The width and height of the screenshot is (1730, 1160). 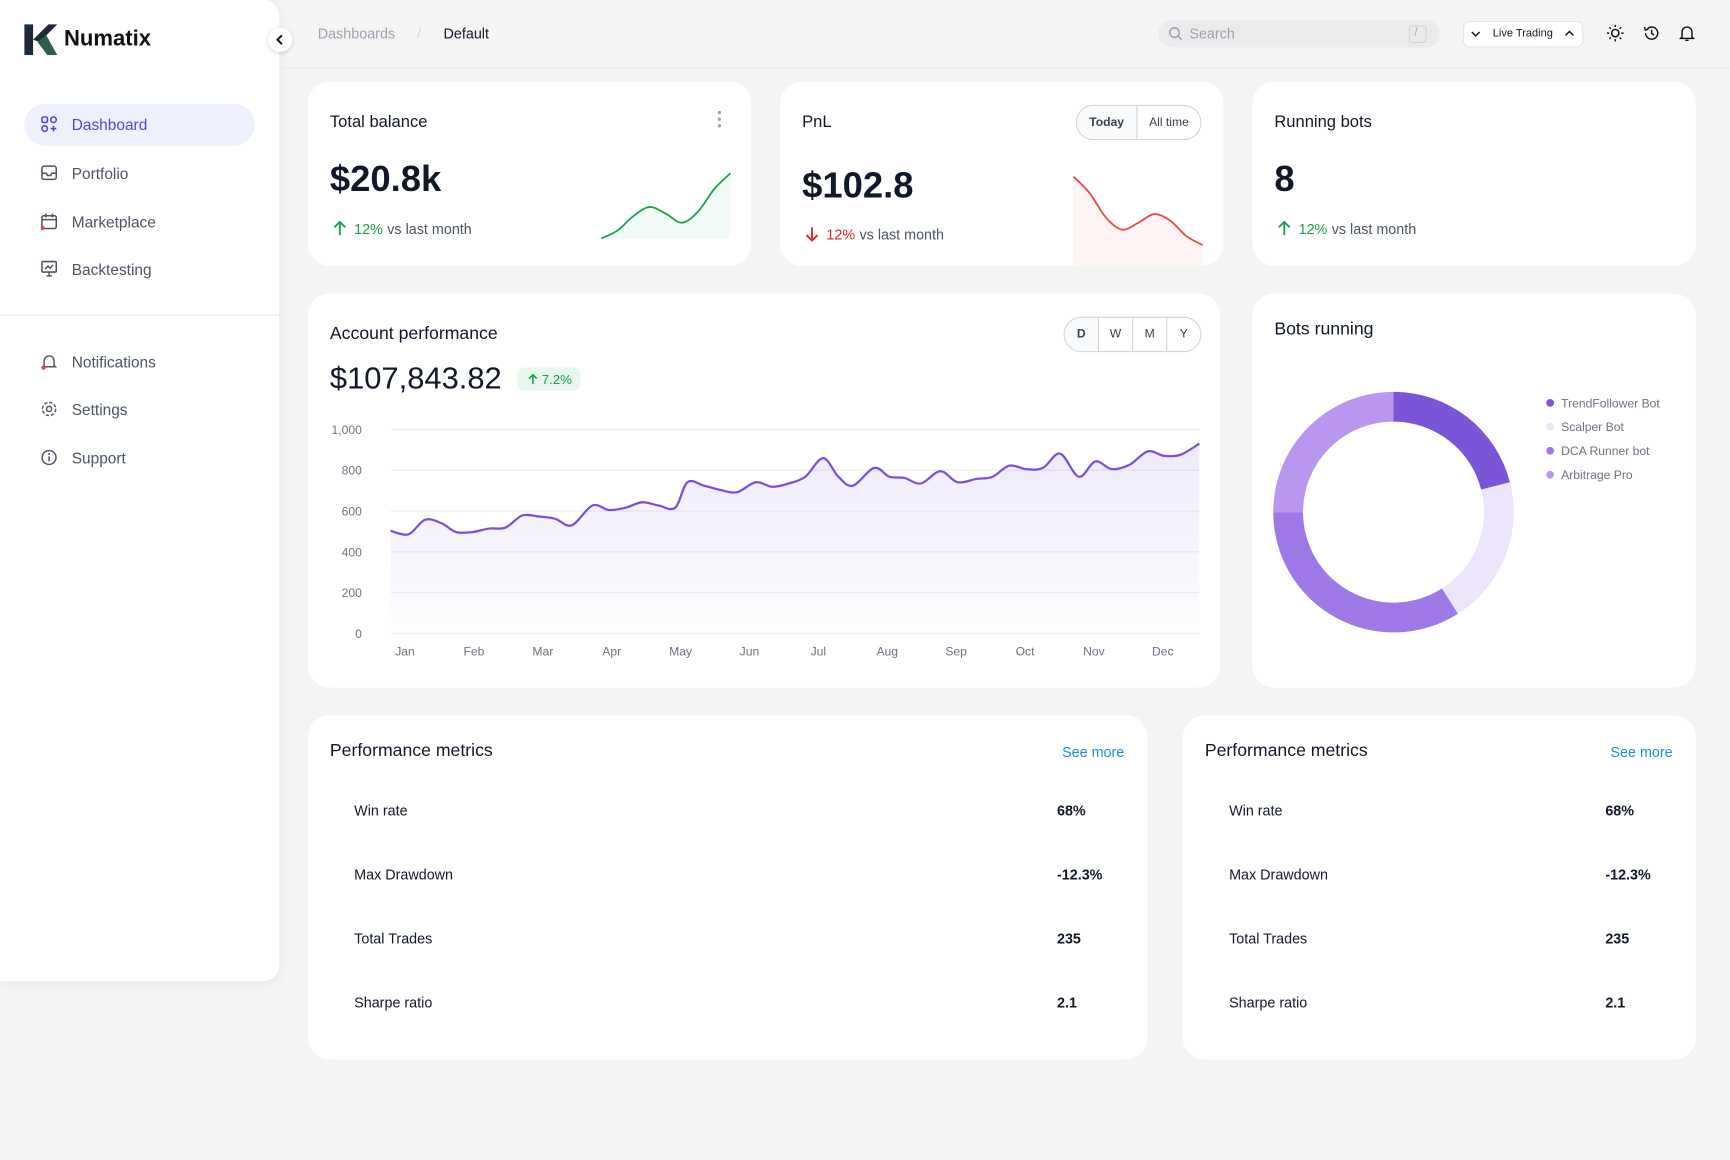 What do you see at coordinates (1615, 33) in the screenshot?
I see `theme-button` at bounding box center [1615, 33].